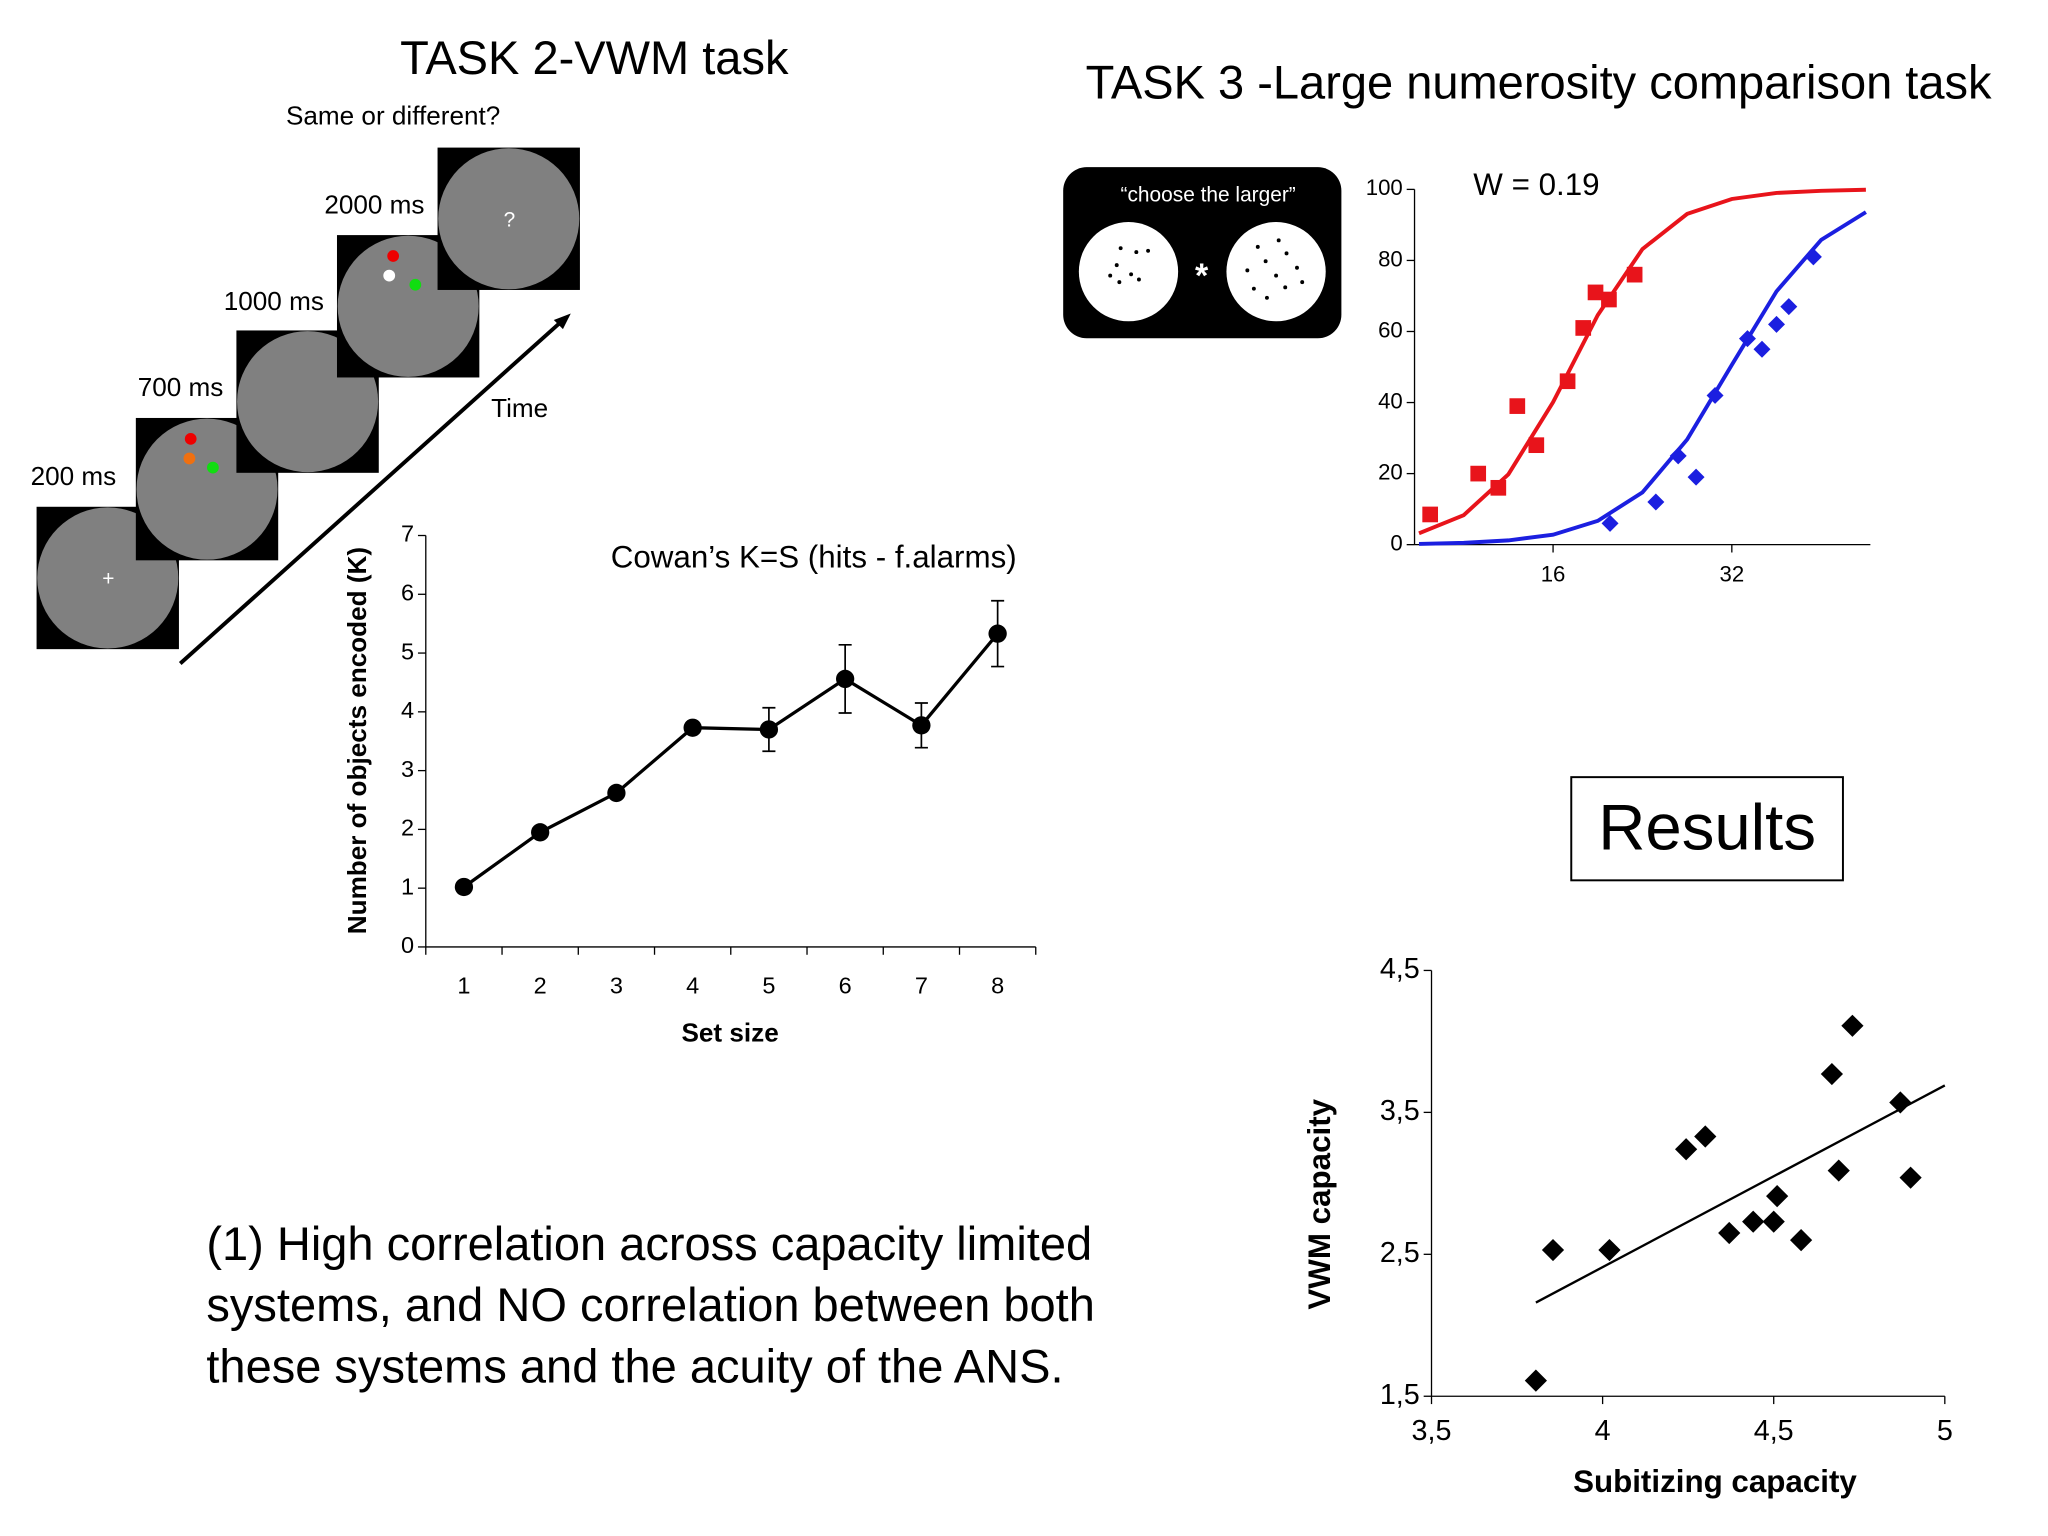 The height and width of the screenshot is (1536, 2048). What do you see at coordinates (921, 986) in the screenshot?
I see `x-tick-label: 7` at bounding box center [921, 986].